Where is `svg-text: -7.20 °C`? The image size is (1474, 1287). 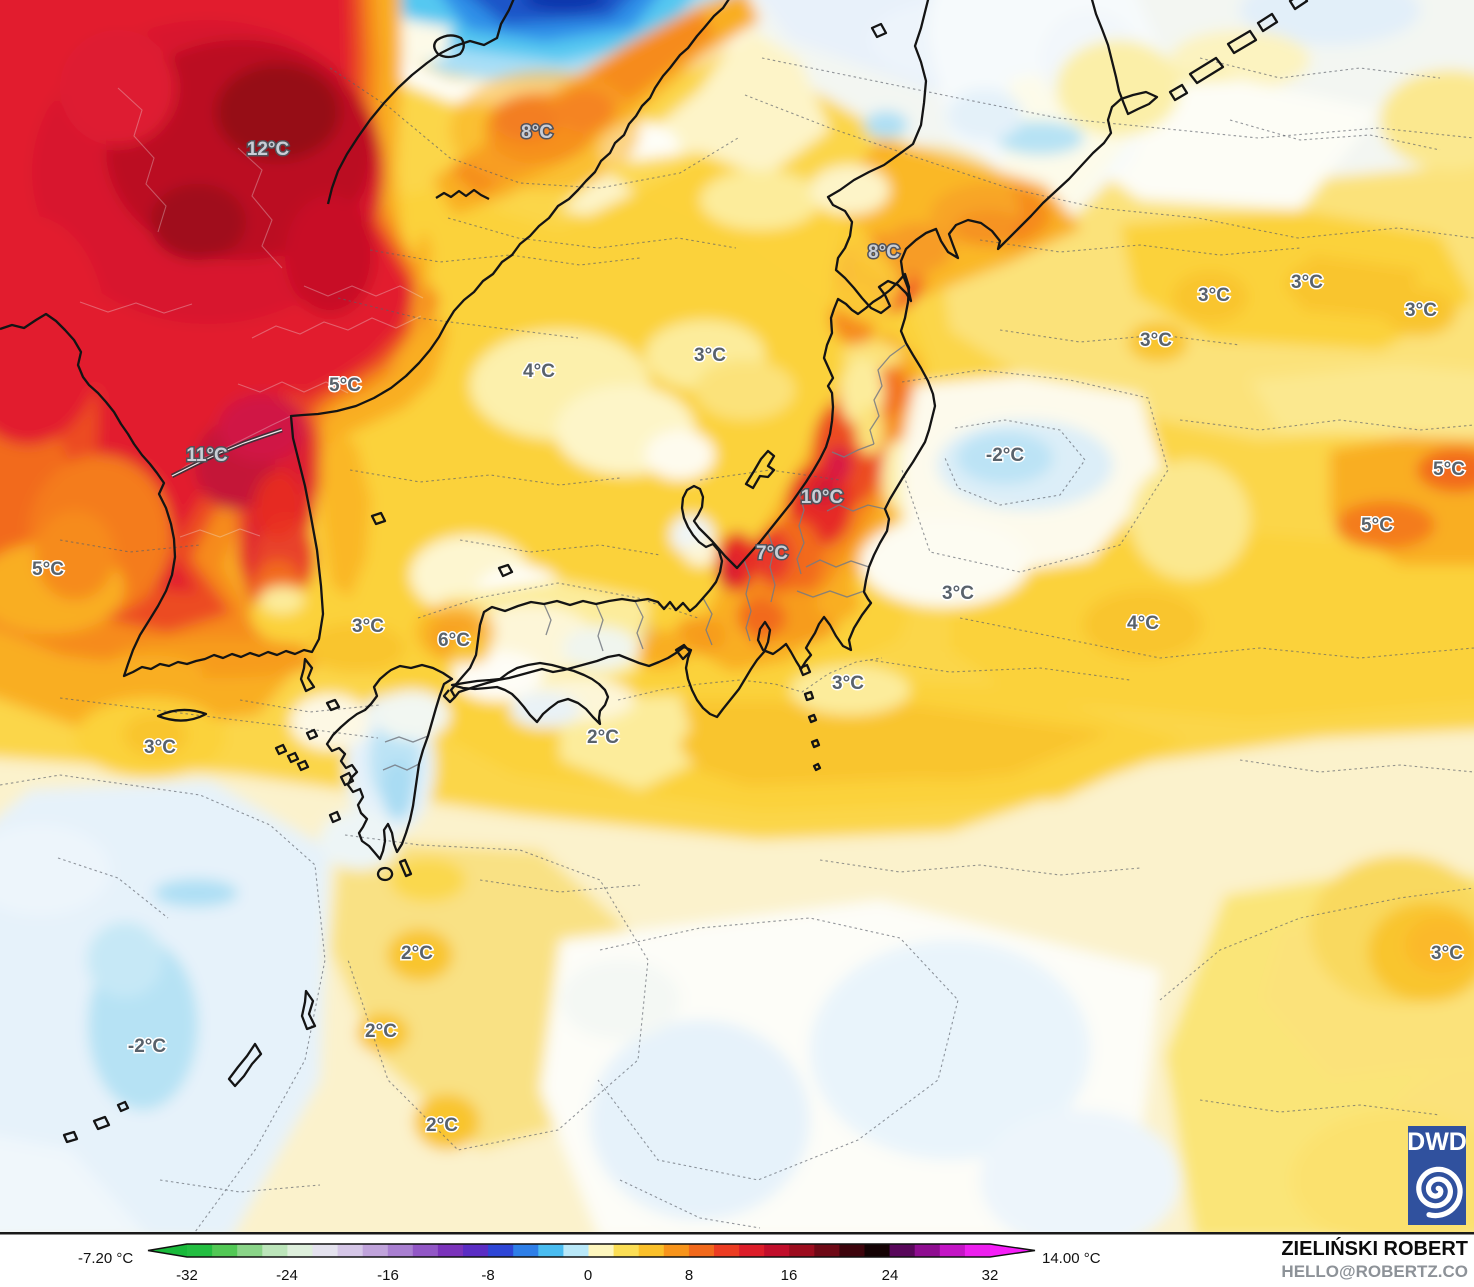
svg-text: -7.20 °C is located at coordinates (105, 1258).